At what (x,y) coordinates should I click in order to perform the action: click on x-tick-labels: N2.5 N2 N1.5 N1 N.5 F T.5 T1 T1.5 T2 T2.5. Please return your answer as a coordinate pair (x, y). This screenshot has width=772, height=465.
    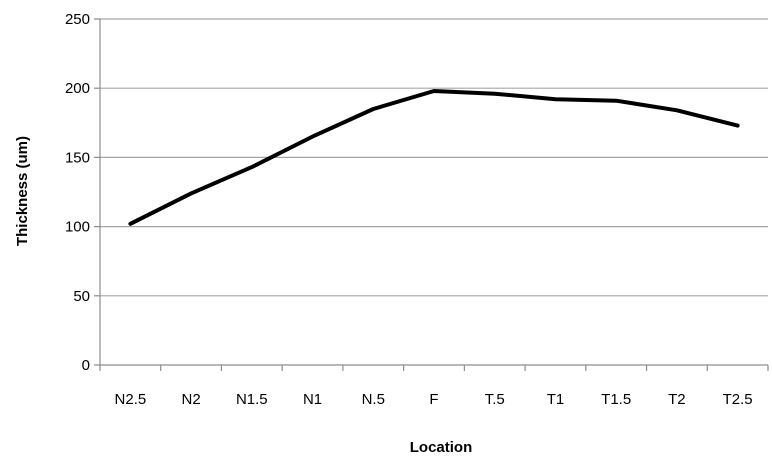
    Looking at the image, I should click on (434, 399).